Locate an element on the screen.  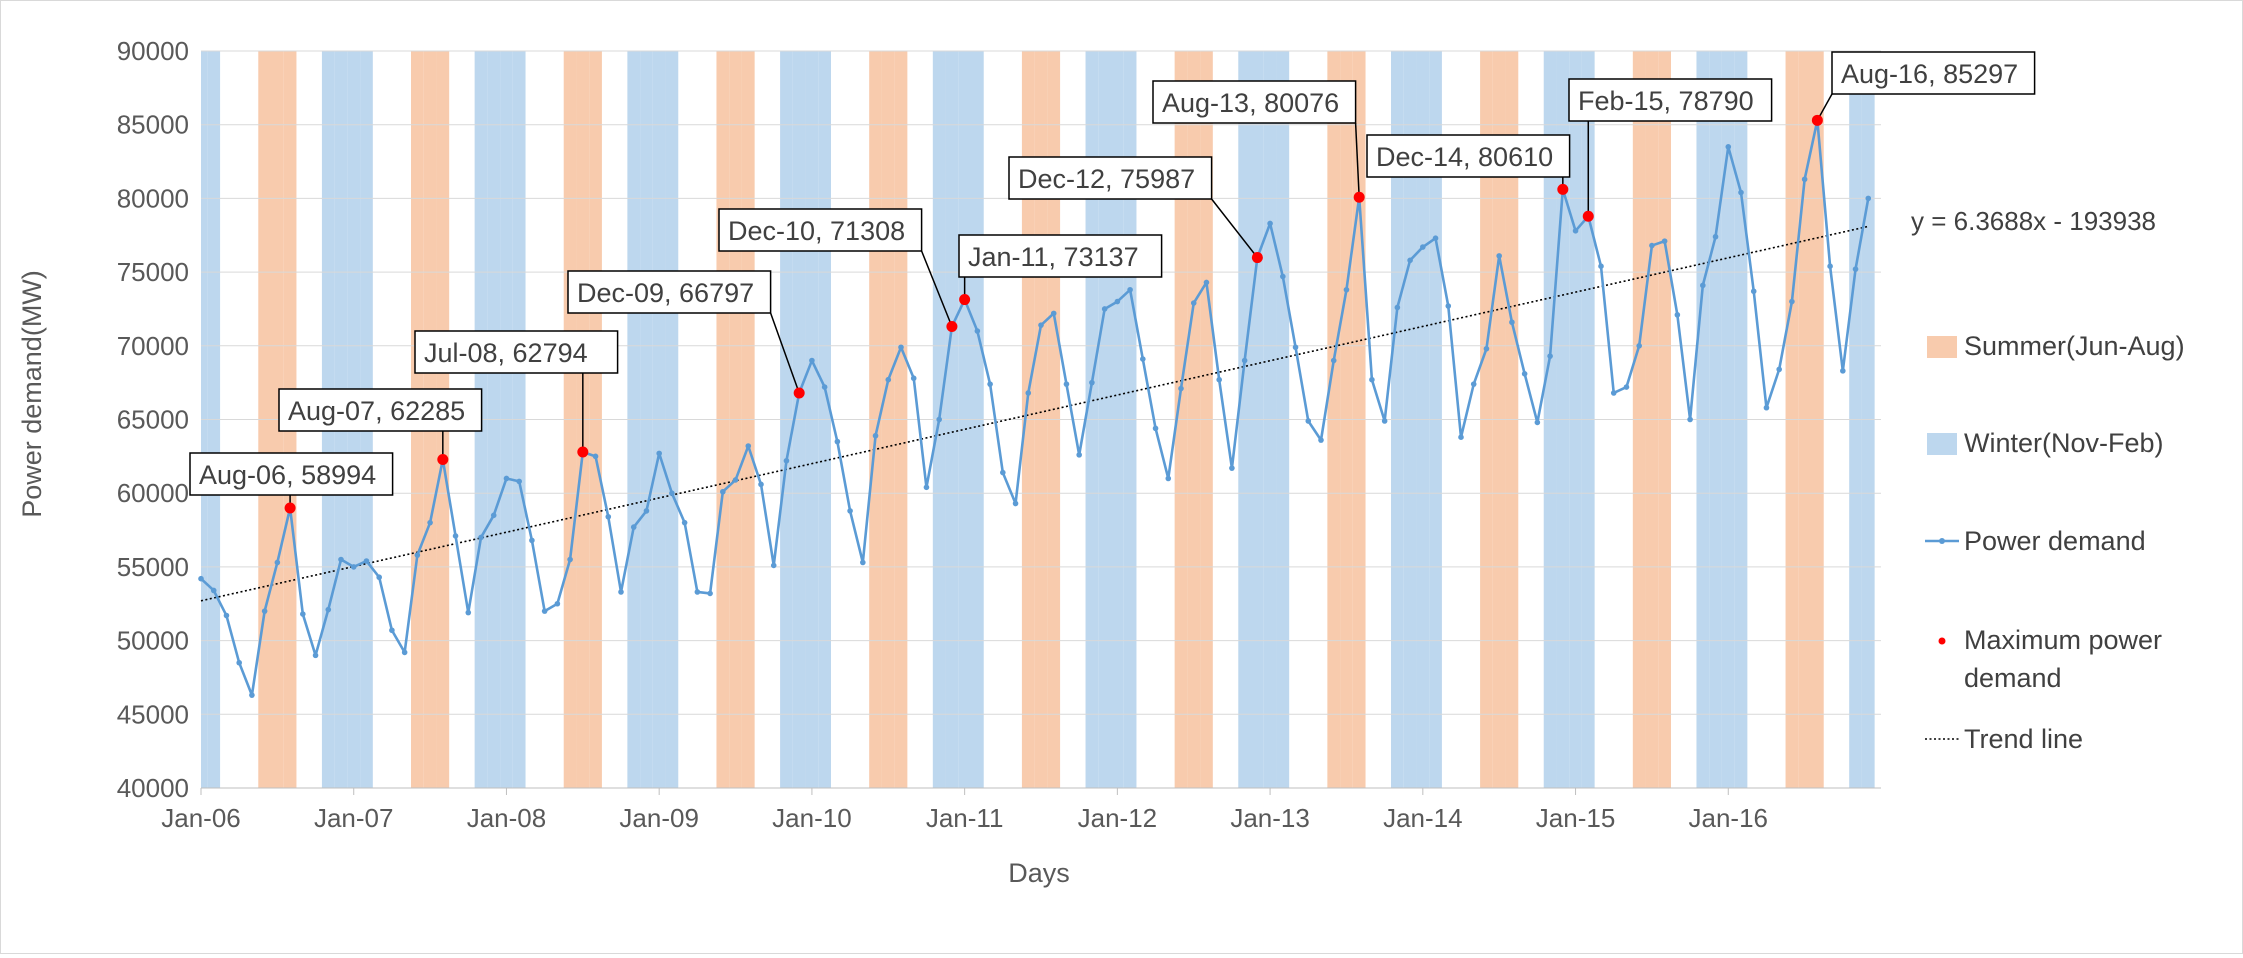
legend-summer-label: Summer(Jun-Aug) is located at coordinates (2074, 346).